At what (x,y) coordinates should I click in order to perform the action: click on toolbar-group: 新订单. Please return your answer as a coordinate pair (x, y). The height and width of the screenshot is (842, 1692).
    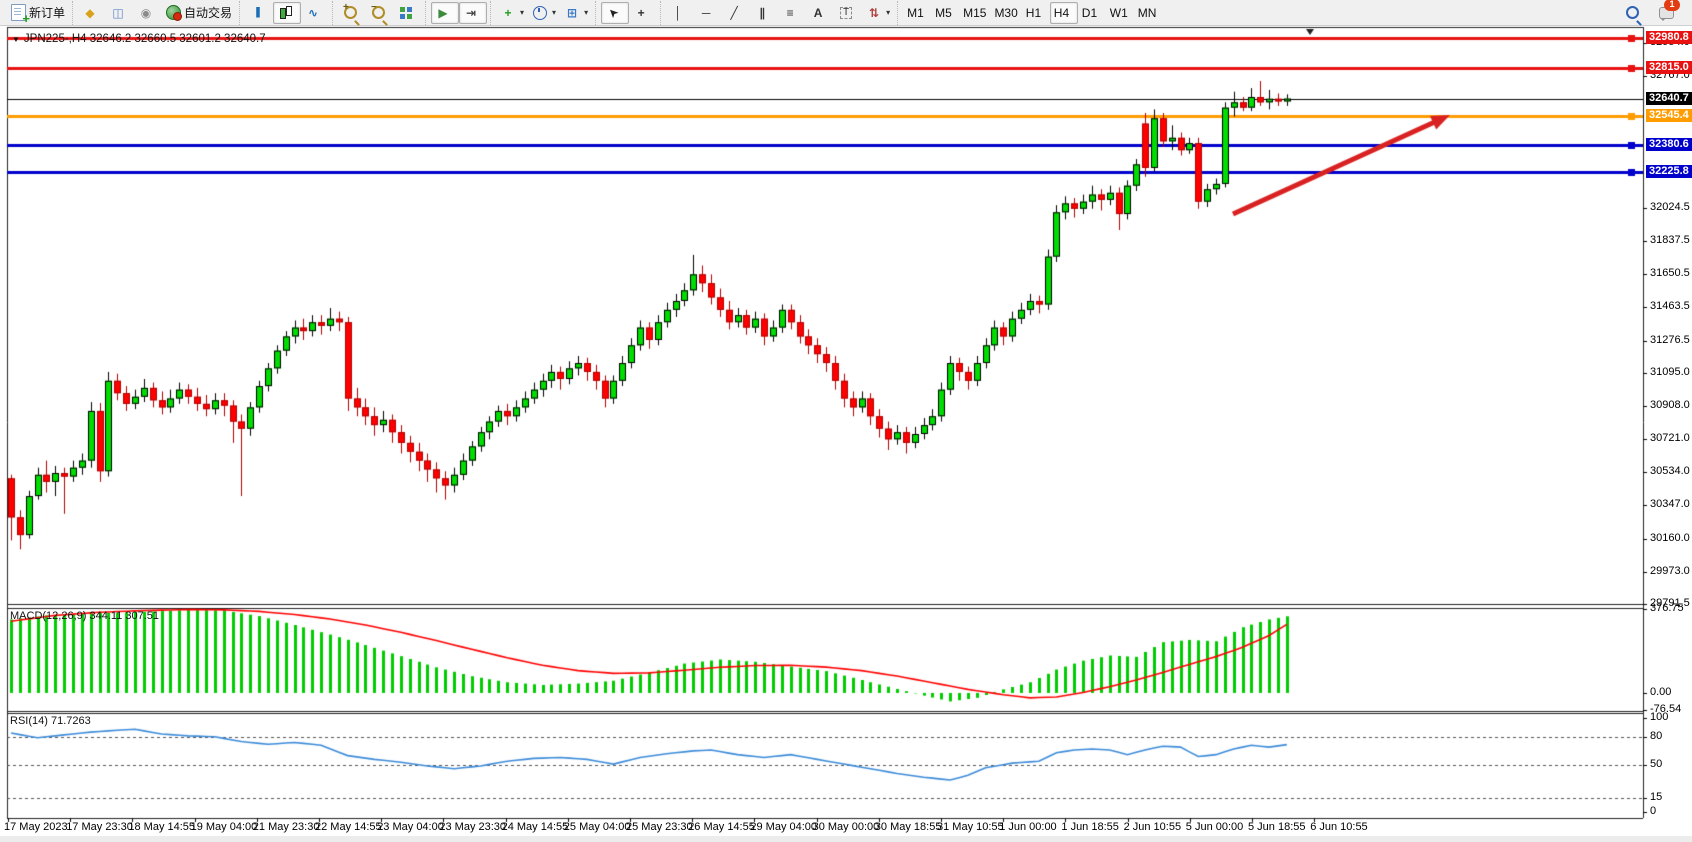
    Looking at the image, I should click on (35, 13).